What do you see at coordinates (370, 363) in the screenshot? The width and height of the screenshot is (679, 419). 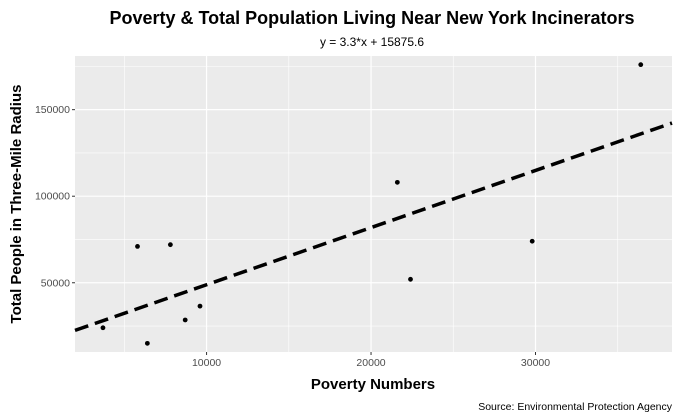 I see `x-tick-label: 20000` at bounding box center [370, 363].